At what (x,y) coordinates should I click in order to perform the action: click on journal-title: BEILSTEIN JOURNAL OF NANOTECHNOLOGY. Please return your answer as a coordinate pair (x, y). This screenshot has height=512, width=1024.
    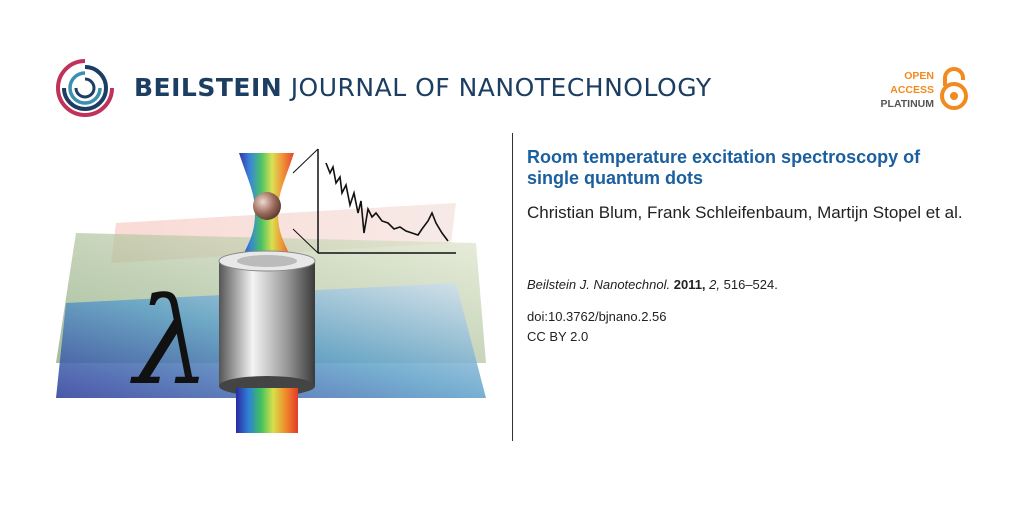
    Looking at the image, I should click on (423, 88).